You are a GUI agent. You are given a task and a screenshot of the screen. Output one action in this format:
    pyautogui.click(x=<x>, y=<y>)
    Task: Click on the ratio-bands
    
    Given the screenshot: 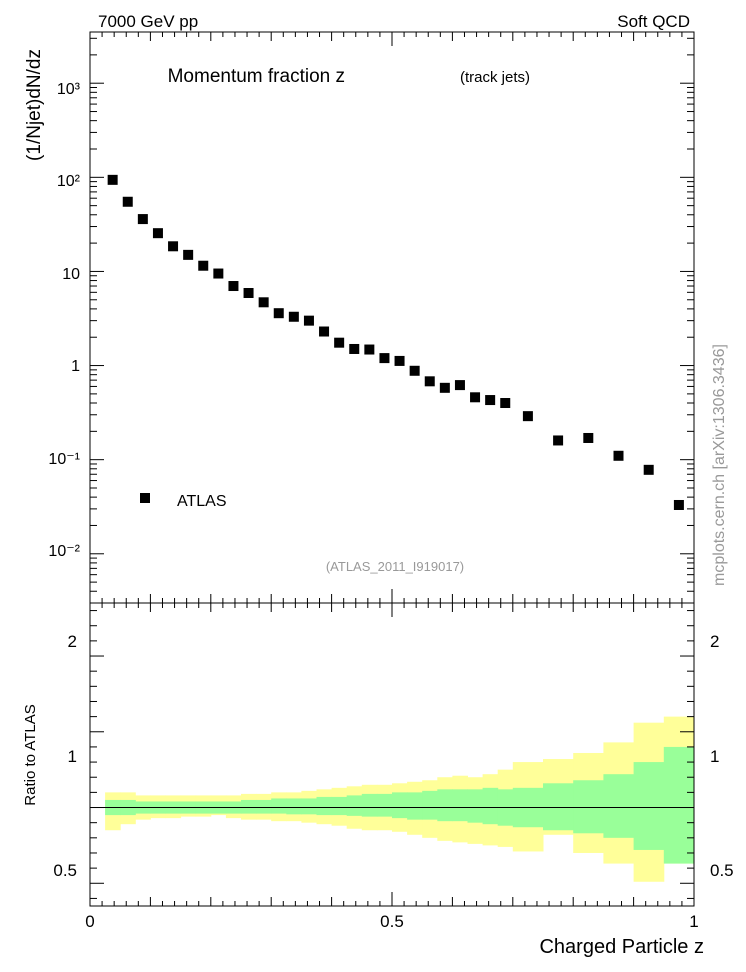 What is the action you would take?
    pyautogui.click(x=392, y=799)
    